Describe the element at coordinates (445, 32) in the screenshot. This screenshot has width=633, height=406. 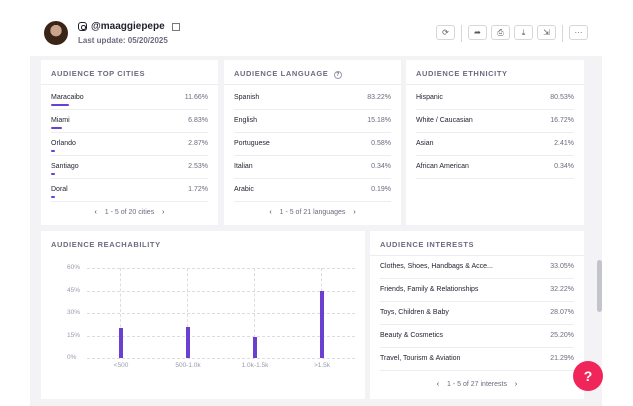
I see `refresh-icon: ⟳` at that location.